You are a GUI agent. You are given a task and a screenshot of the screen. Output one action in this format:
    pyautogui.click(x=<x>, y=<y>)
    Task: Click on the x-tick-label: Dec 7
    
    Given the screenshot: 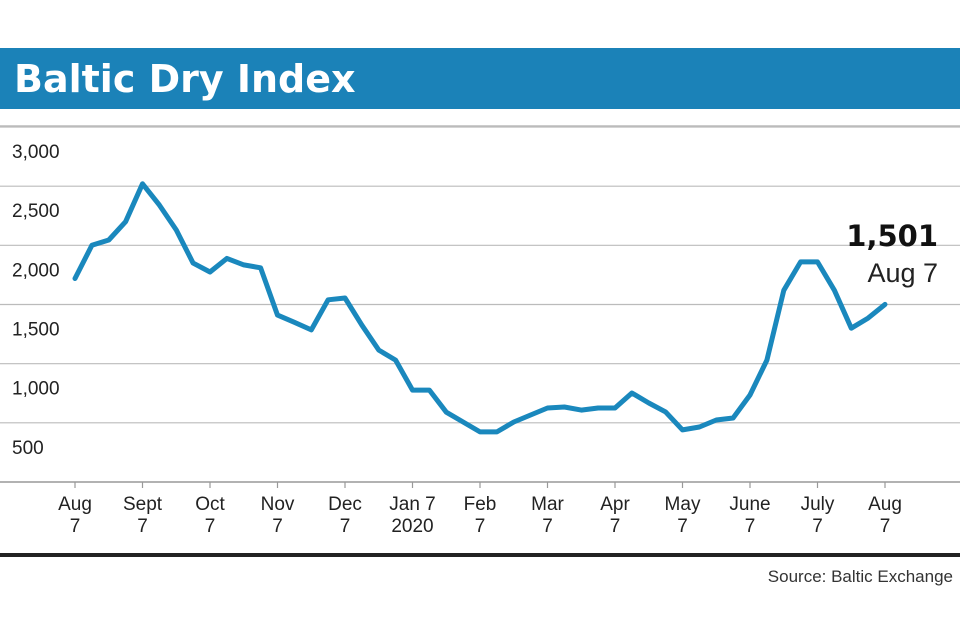 What is the action you would take?
    pyautogui.click(x=345, y=515)
    